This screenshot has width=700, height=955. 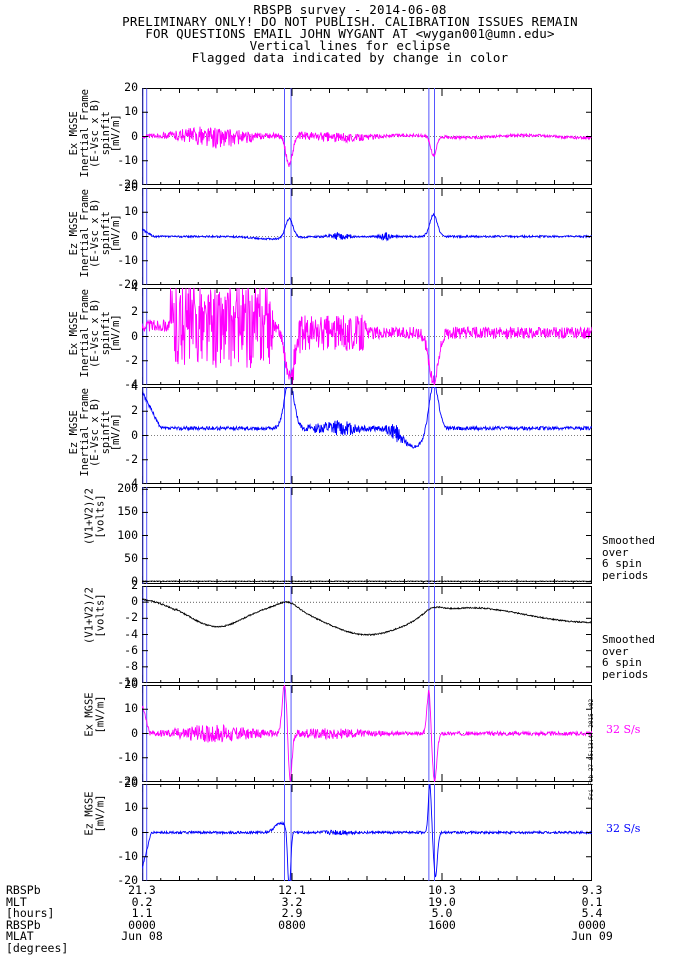 I want to click on y-tick-label: 200, so click(x=127, y=488).